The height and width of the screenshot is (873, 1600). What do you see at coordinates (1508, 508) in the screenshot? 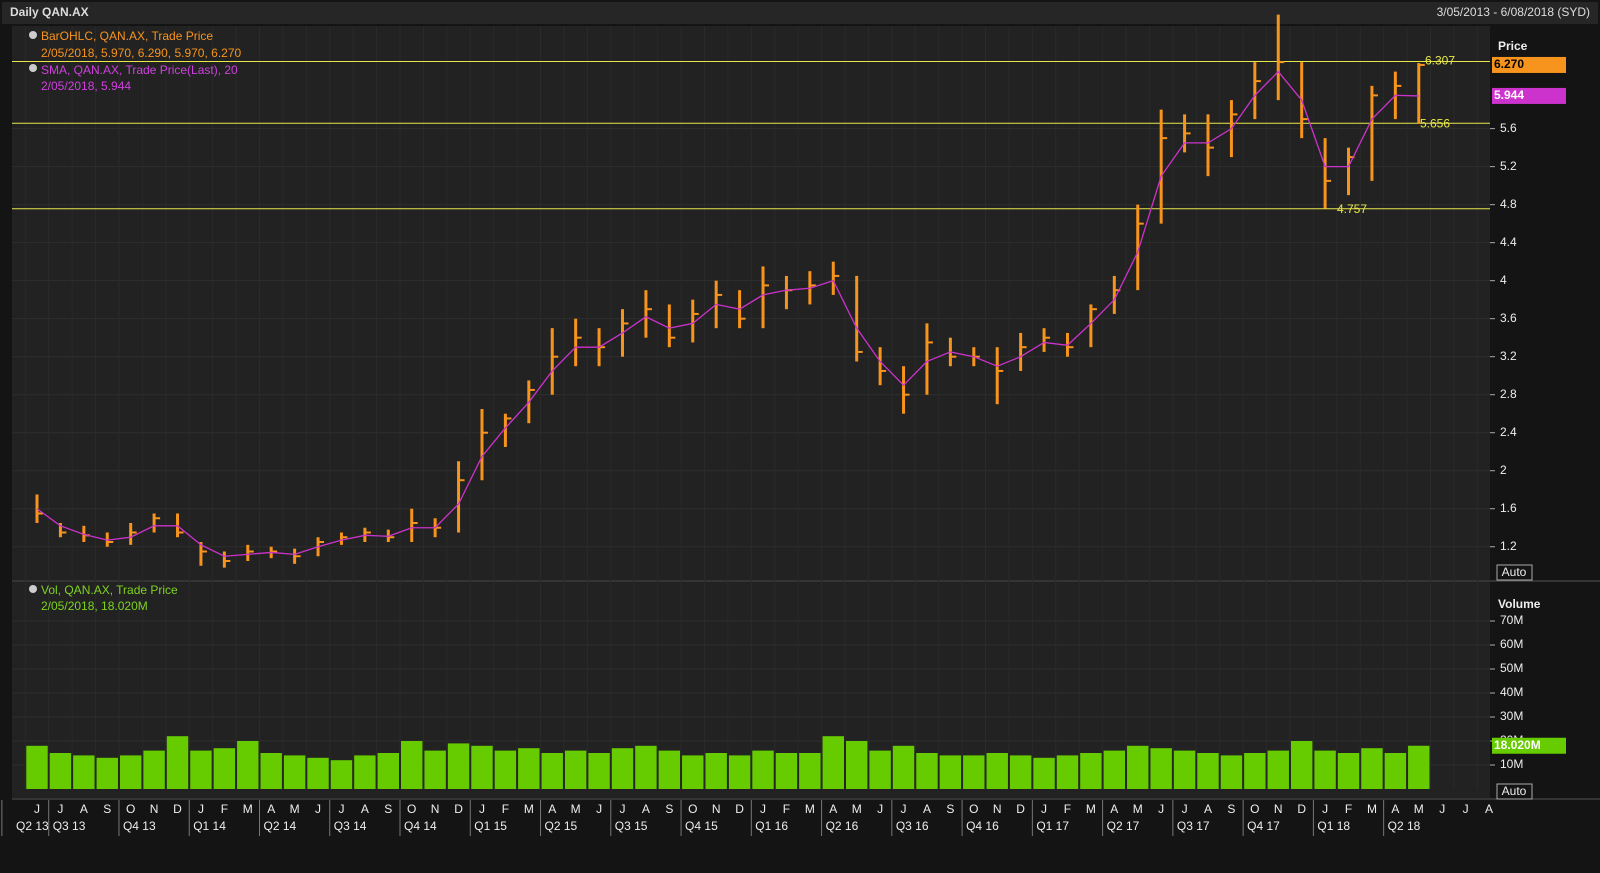
I see `y-tick-label: 1.6` at bounding box center [1508, 508].